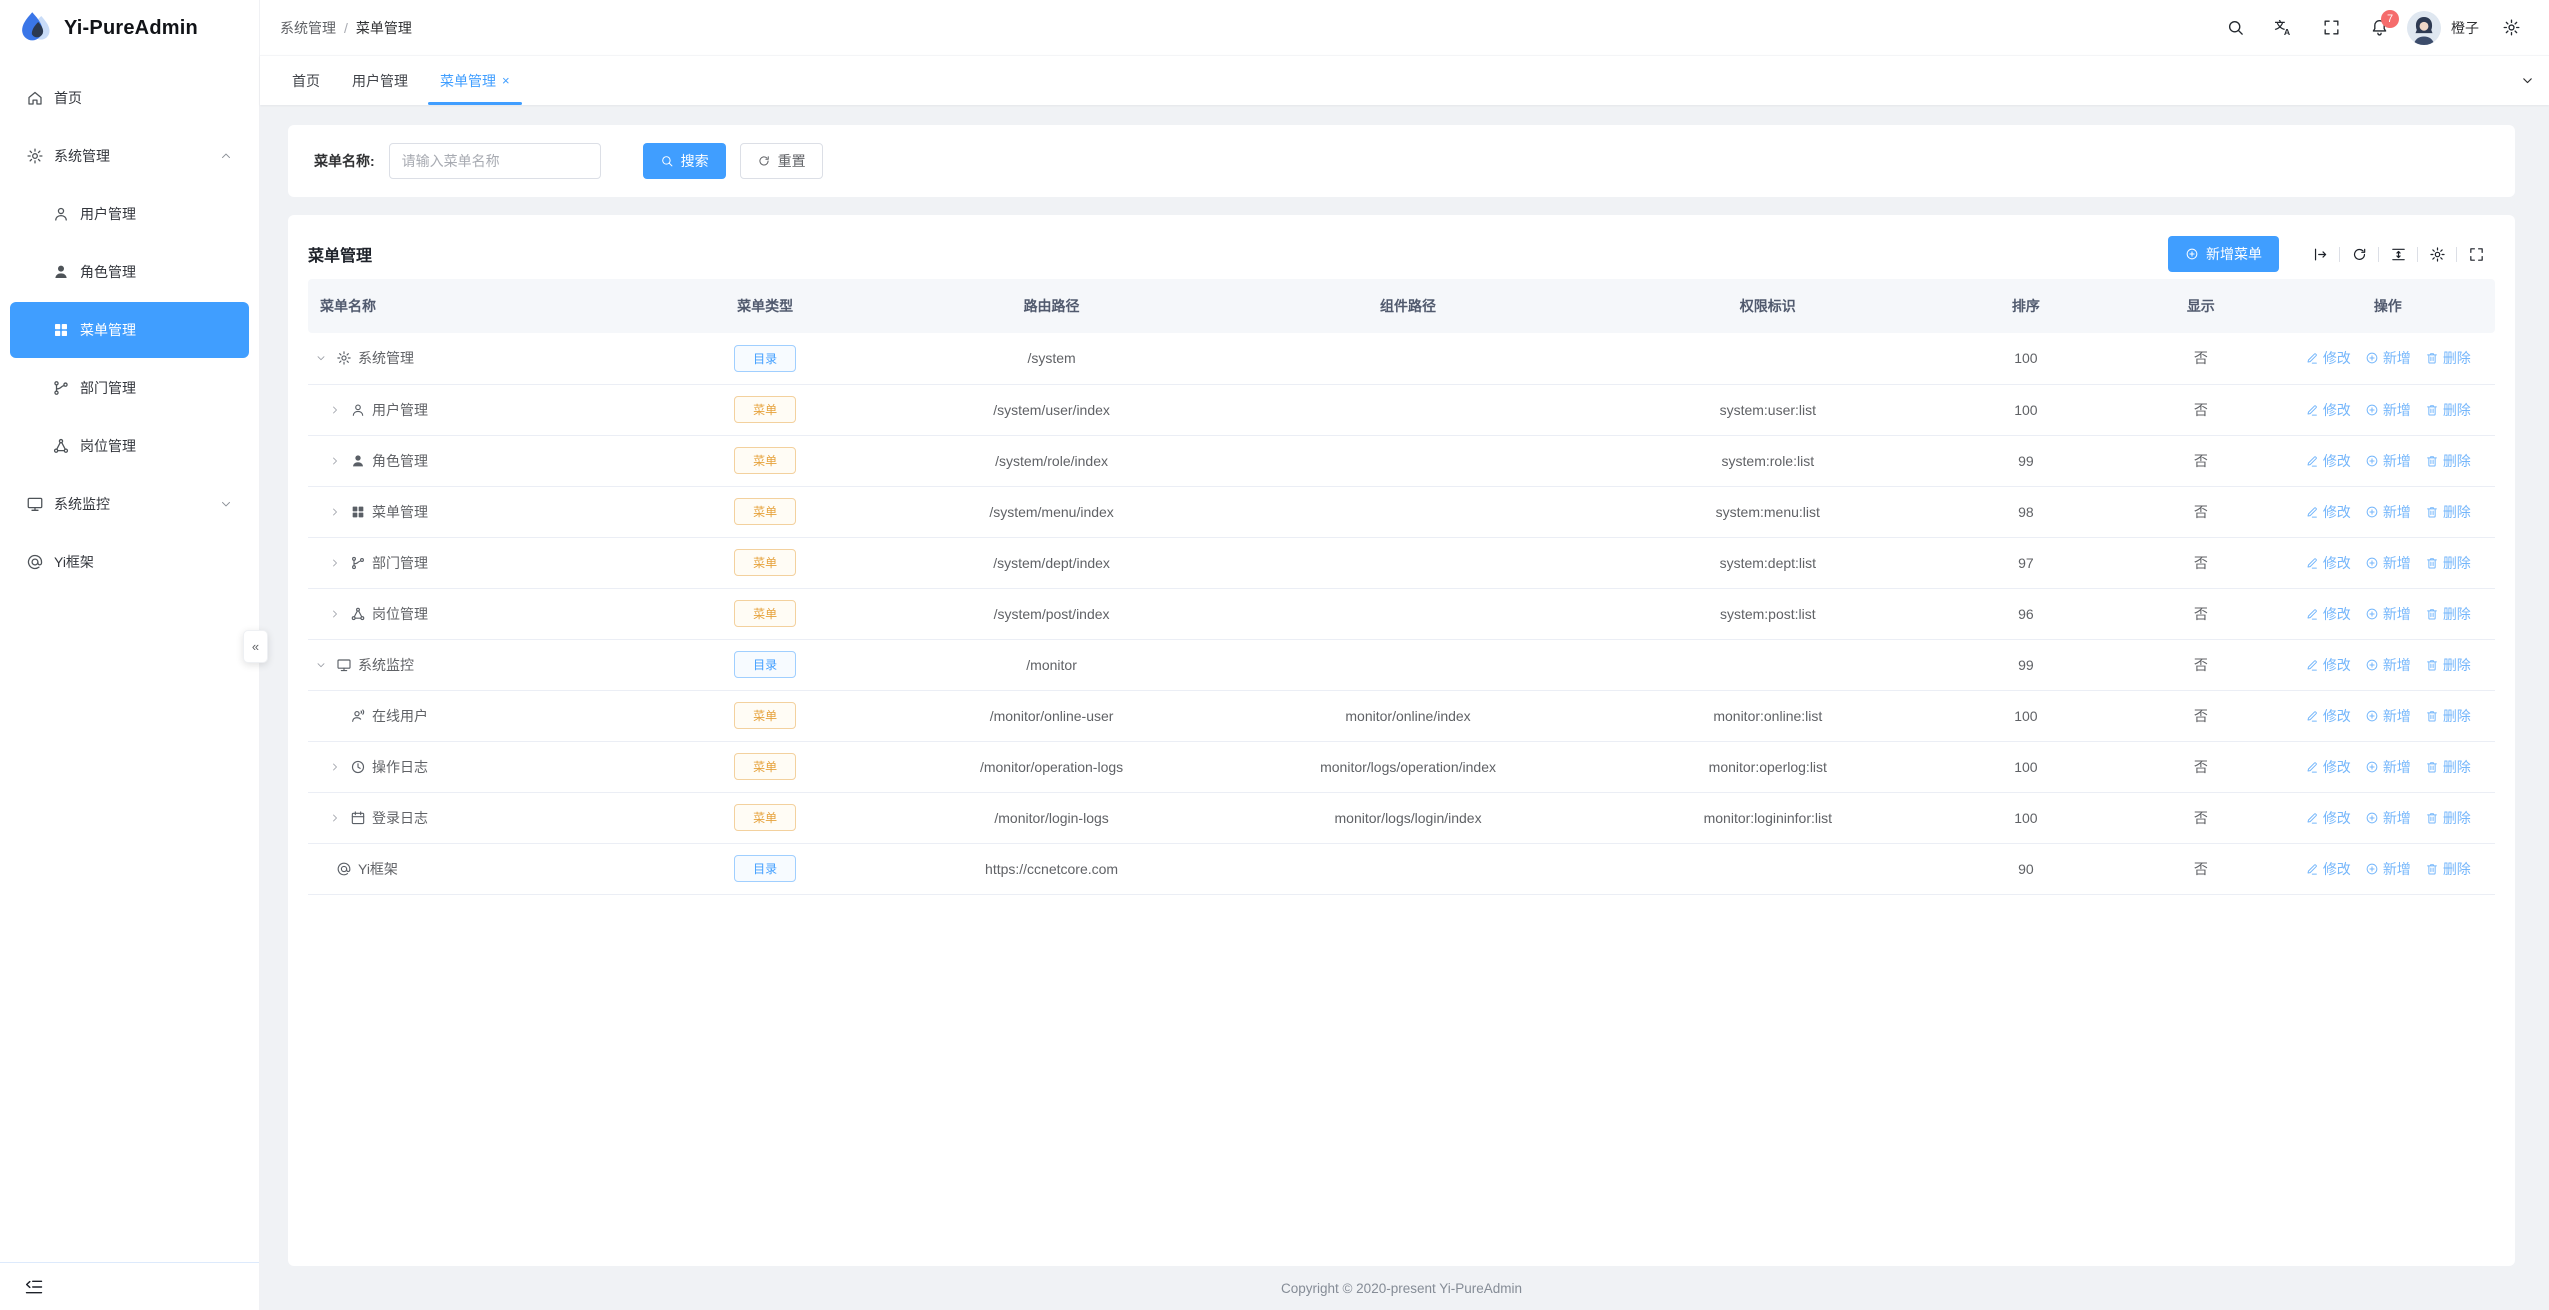  I want to click on post-icon, so click(61, 446).